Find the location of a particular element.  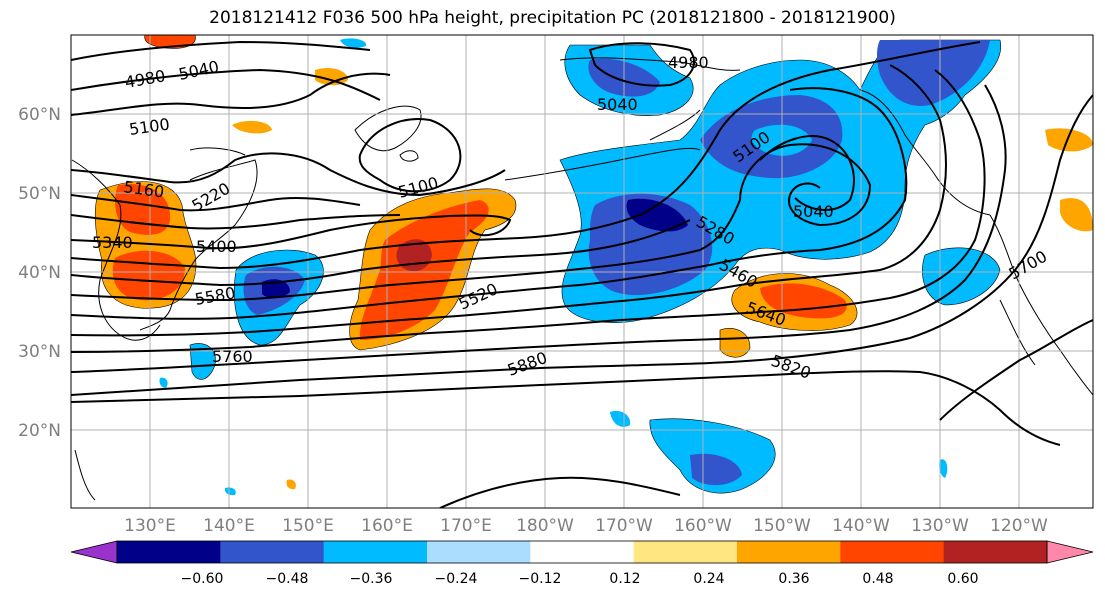

contour-label: 5400 is located at coordinates (216, 246).